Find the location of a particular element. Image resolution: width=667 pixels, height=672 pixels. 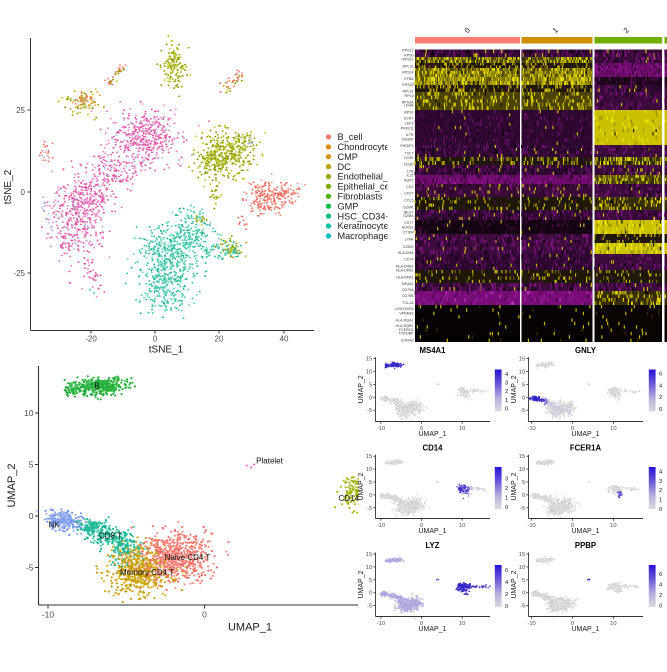

svg-text: CD14 is located at coordinates (433, 447).